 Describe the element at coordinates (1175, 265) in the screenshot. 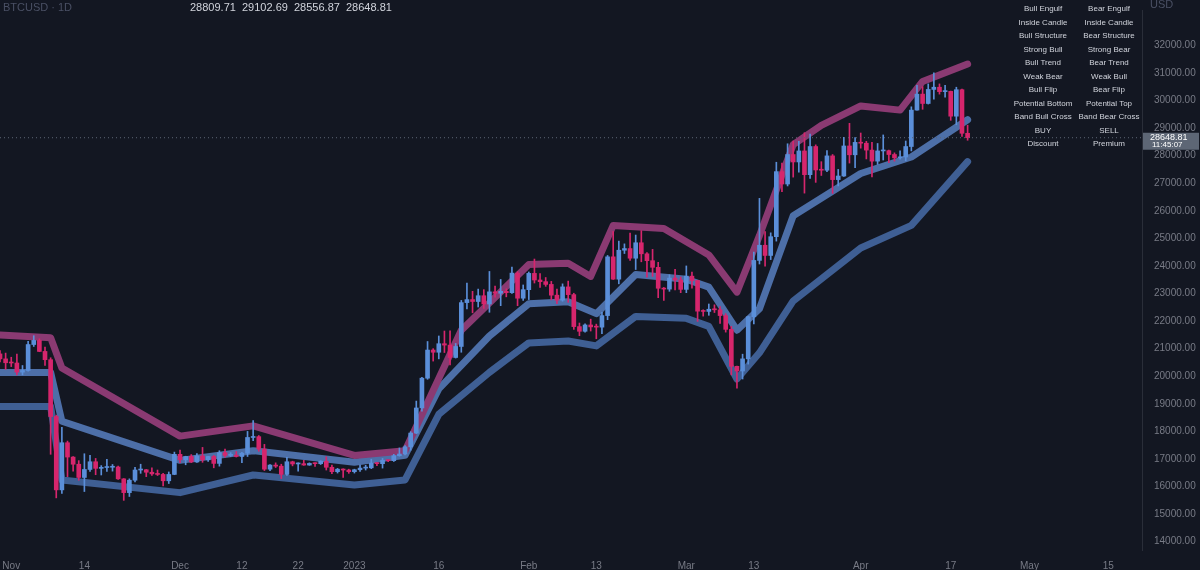

I see `y-tick-label: 24000.00` at that location.